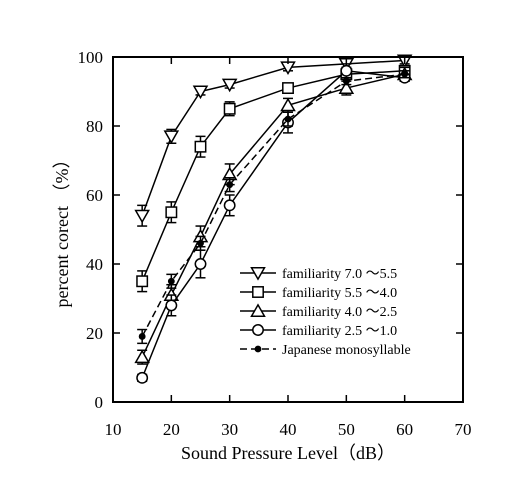 The image size is (518, 483). Describe the element at coordinates (339, 331) in the screenshot. I see `legend-label: familiarity 2.5 ～1.0` at that location.